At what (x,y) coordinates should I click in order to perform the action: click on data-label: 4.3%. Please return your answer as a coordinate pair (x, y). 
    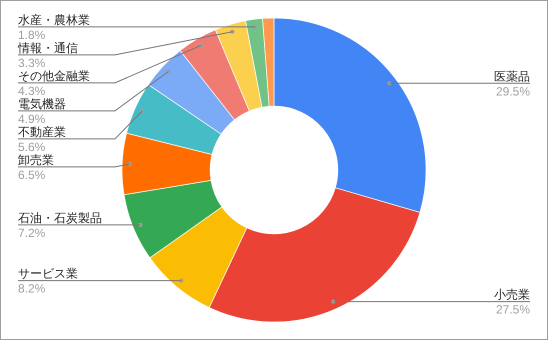
    Looking at the image, I should click on (32, 91).